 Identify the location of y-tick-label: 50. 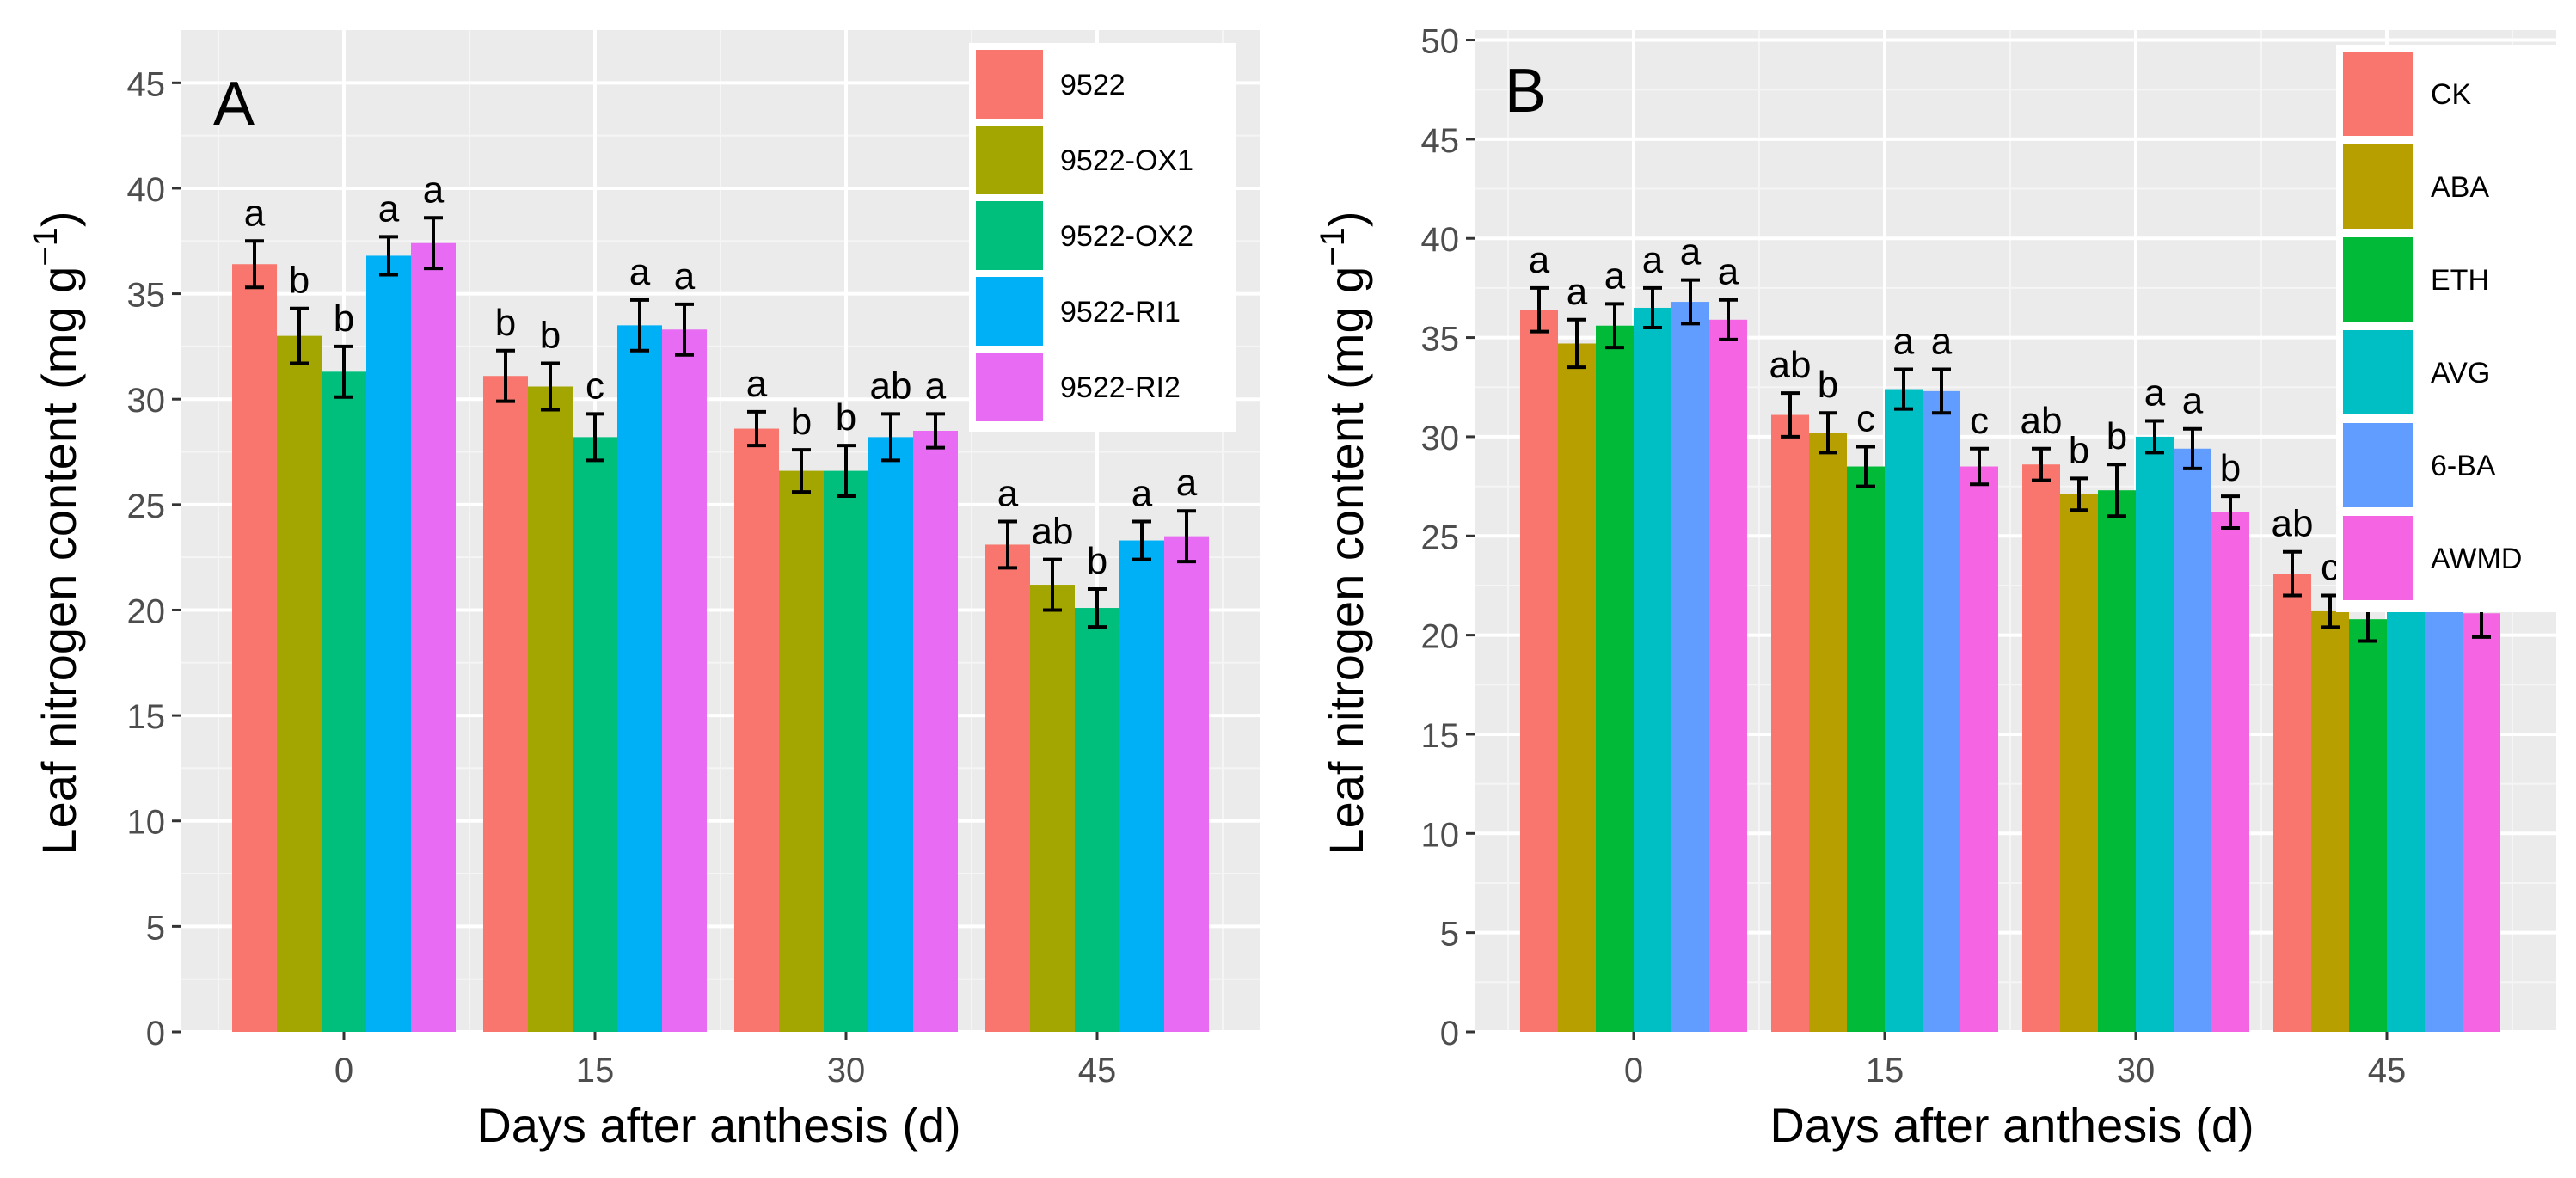
(1440, 42).